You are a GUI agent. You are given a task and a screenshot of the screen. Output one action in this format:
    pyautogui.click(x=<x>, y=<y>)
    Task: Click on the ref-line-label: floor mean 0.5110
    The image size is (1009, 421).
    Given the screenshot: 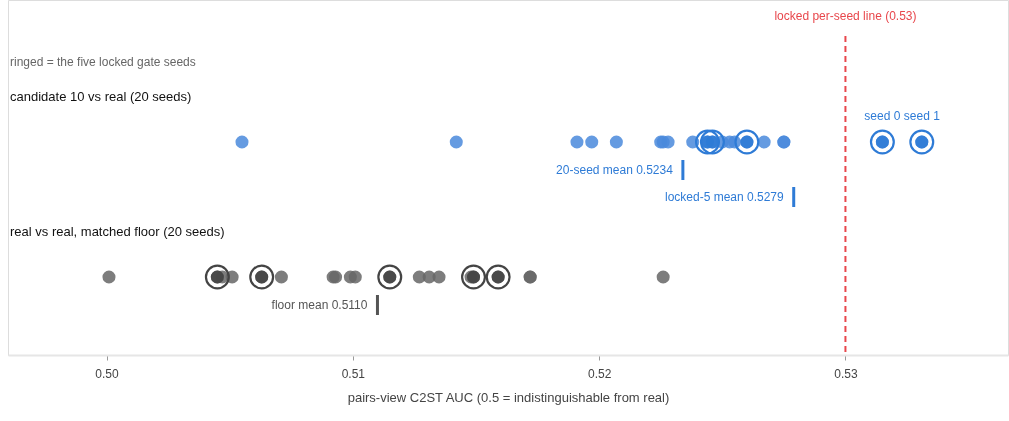 What is the action you would take?
    pyautogui.click(x=319, y=305)
    